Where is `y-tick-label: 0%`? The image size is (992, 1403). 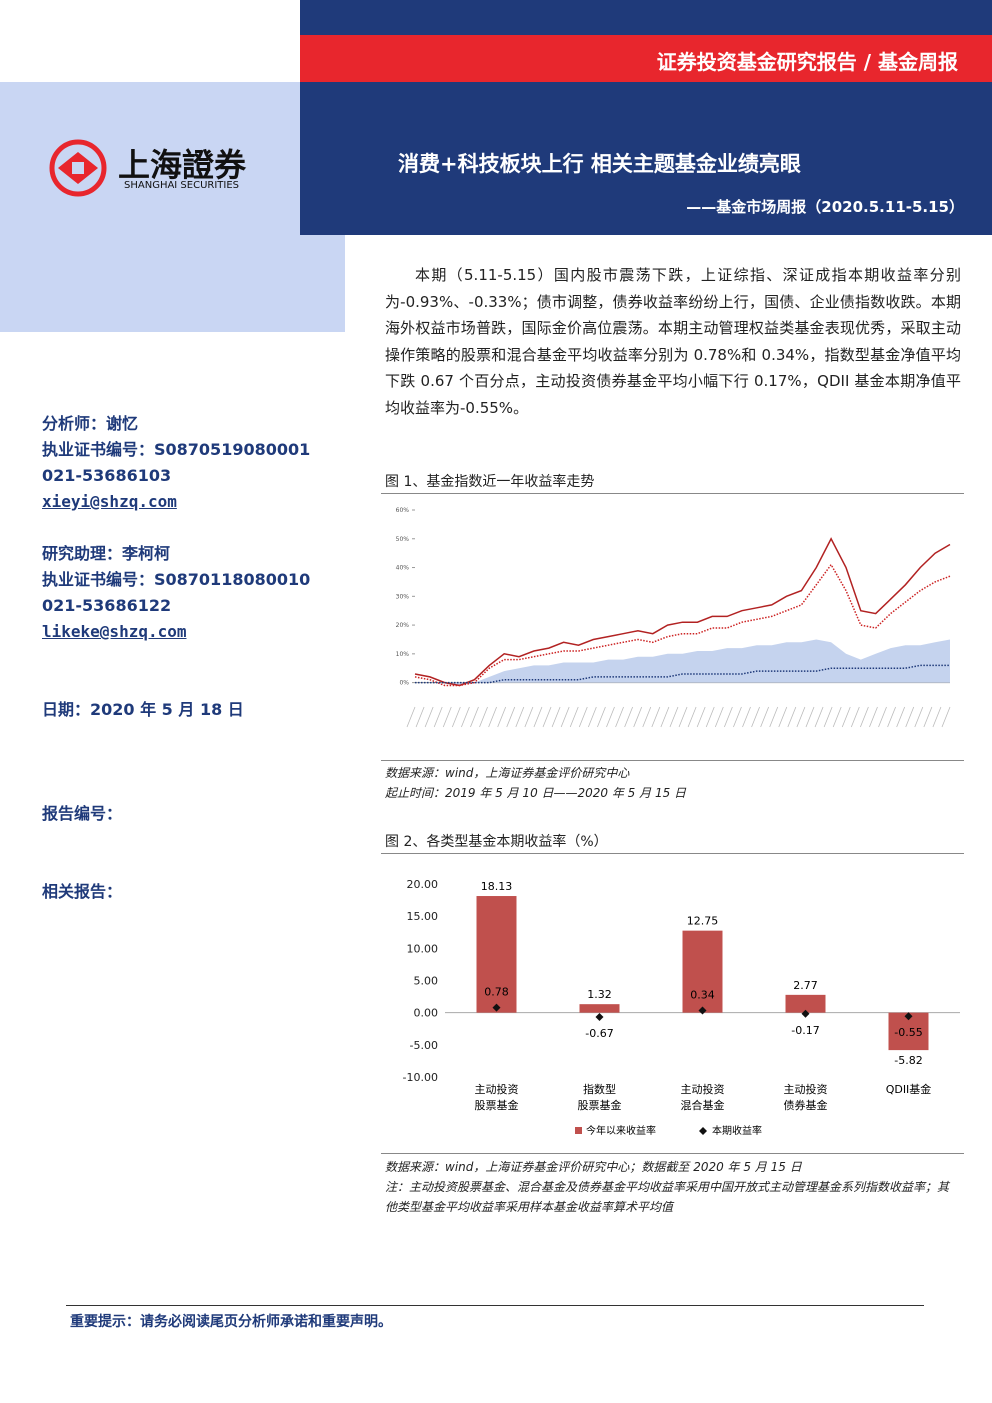 y-tick-label: 0% is located at coordinates (404, 683).